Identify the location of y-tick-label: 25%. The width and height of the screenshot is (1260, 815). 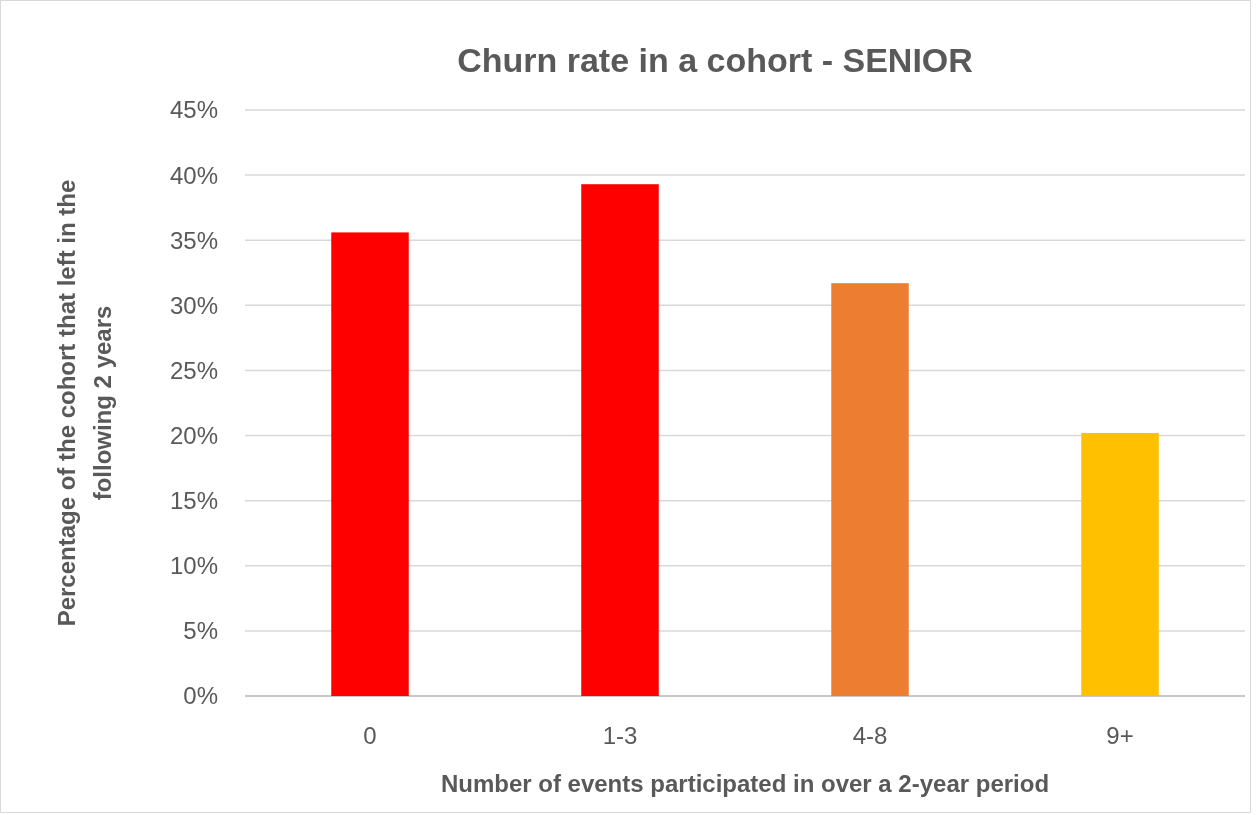
(193, 370).